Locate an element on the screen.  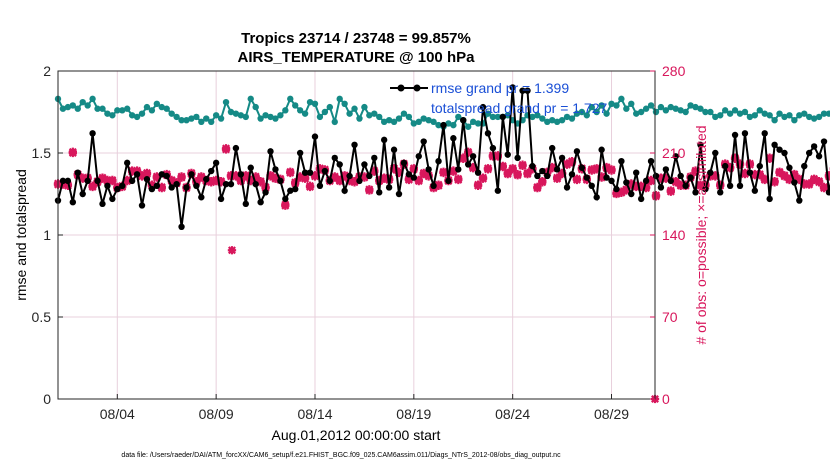
x-axis-label: Aug.01,2012 00:00:00 start is located at coordinates (356, 435).